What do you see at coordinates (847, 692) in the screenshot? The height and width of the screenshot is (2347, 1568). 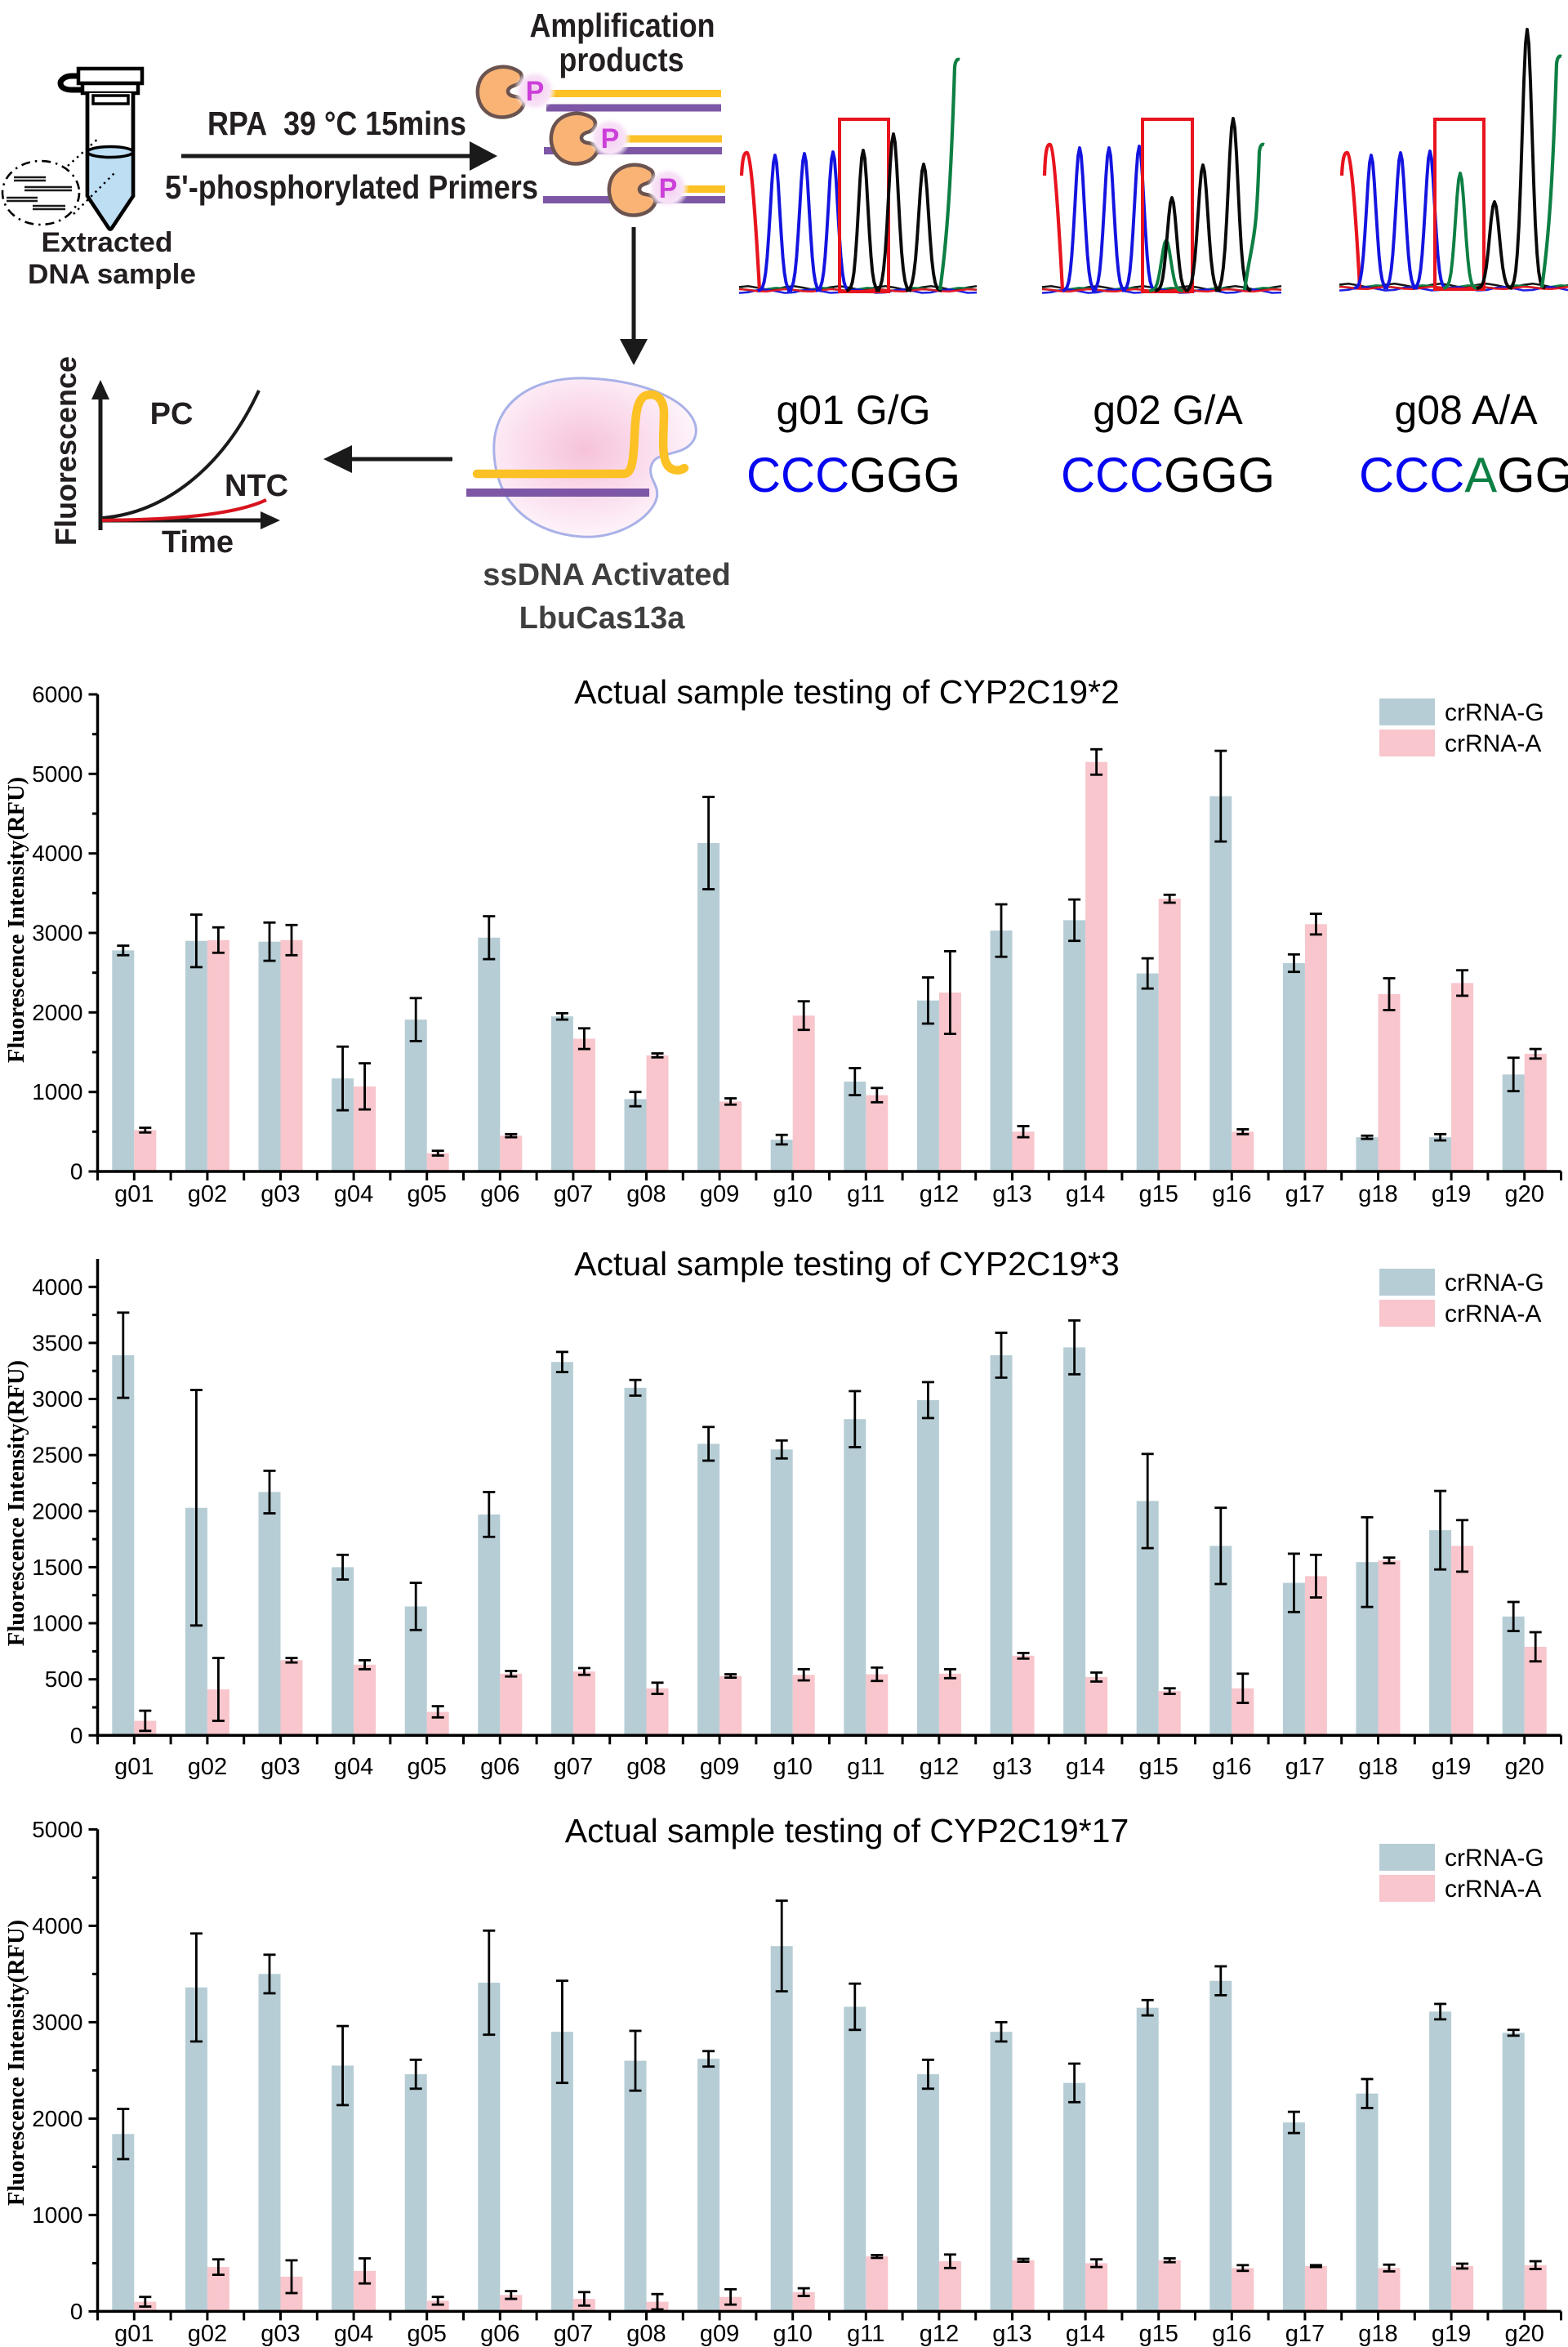 I see `svg-text:Actual sample testing of CYP2C: Actual sample testing of CYP2C19*2` at bounding box center [847, 692].